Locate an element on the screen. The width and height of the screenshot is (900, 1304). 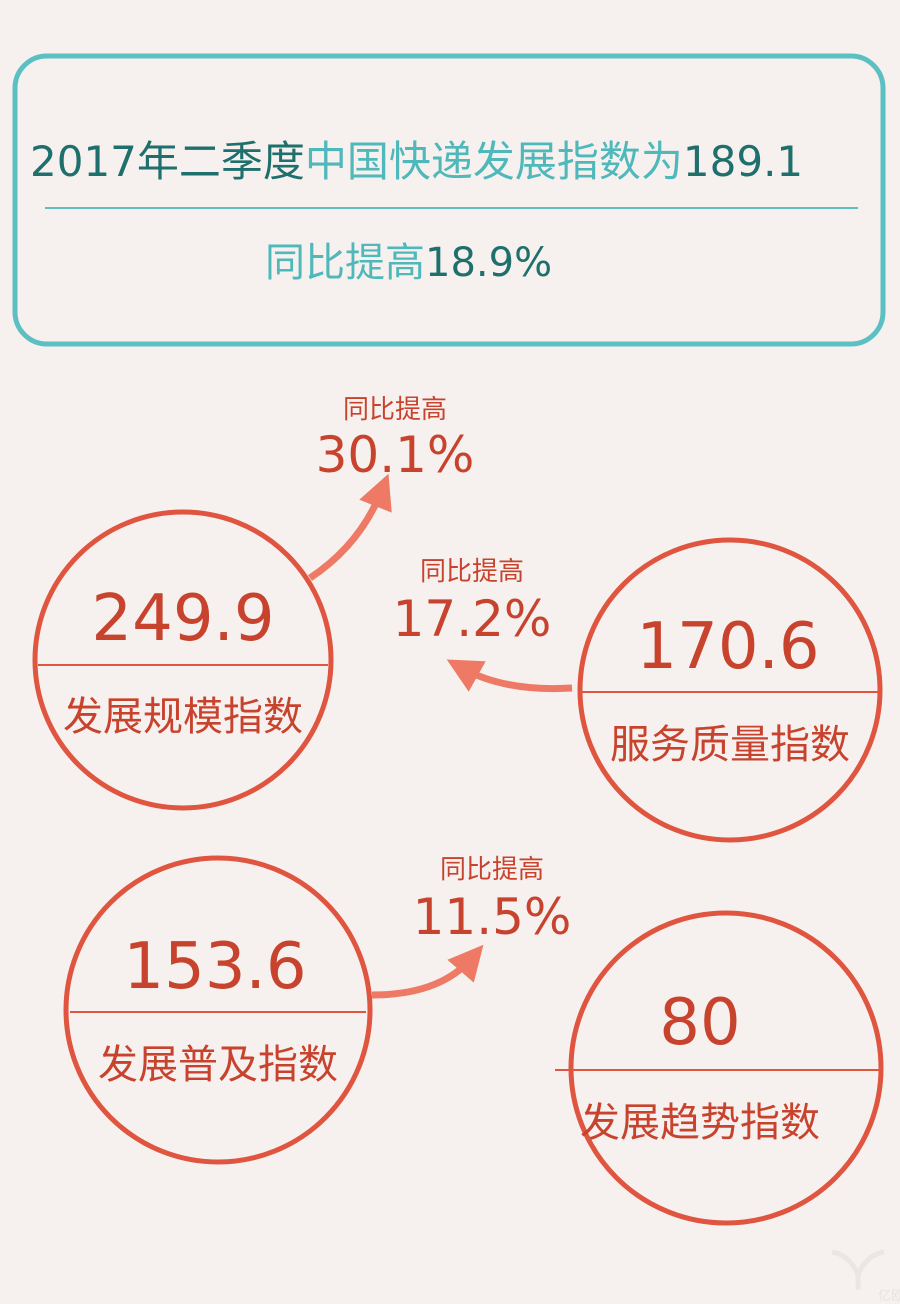
index-circle-coverage: 153.6 发展普及指数 is located at coordinates (218, 1010).